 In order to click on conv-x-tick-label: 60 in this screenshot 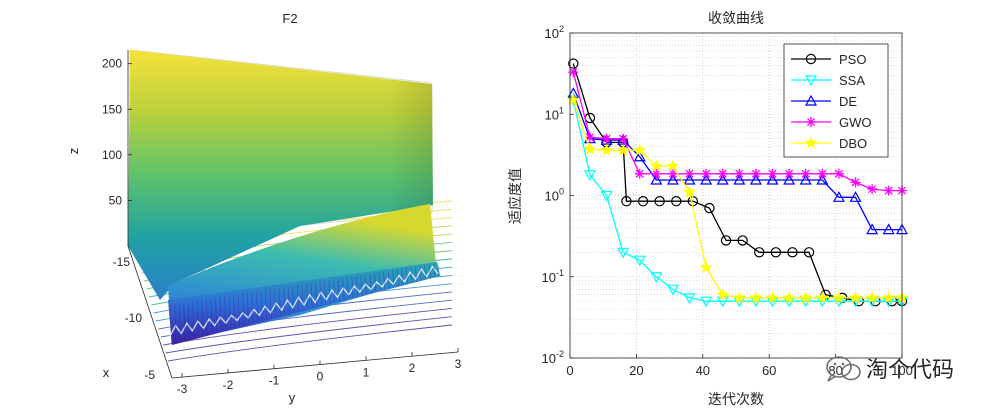, I will do `click(769, 370)`.